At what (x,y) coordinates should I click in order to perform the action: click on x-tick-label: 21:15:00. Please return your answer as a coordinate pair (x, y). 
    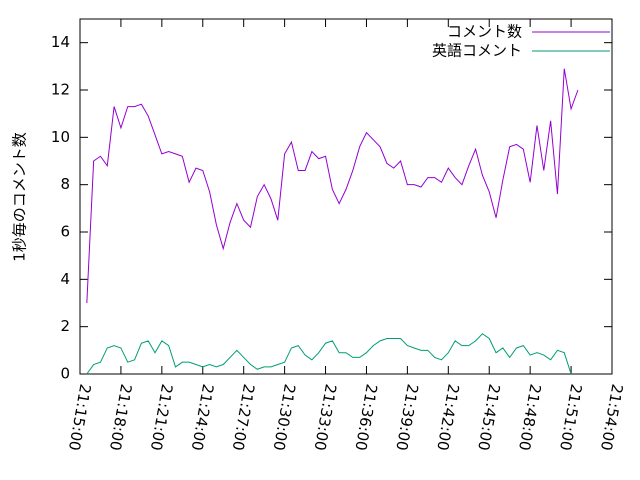
    Looking at the image, I should click on (79, 417).